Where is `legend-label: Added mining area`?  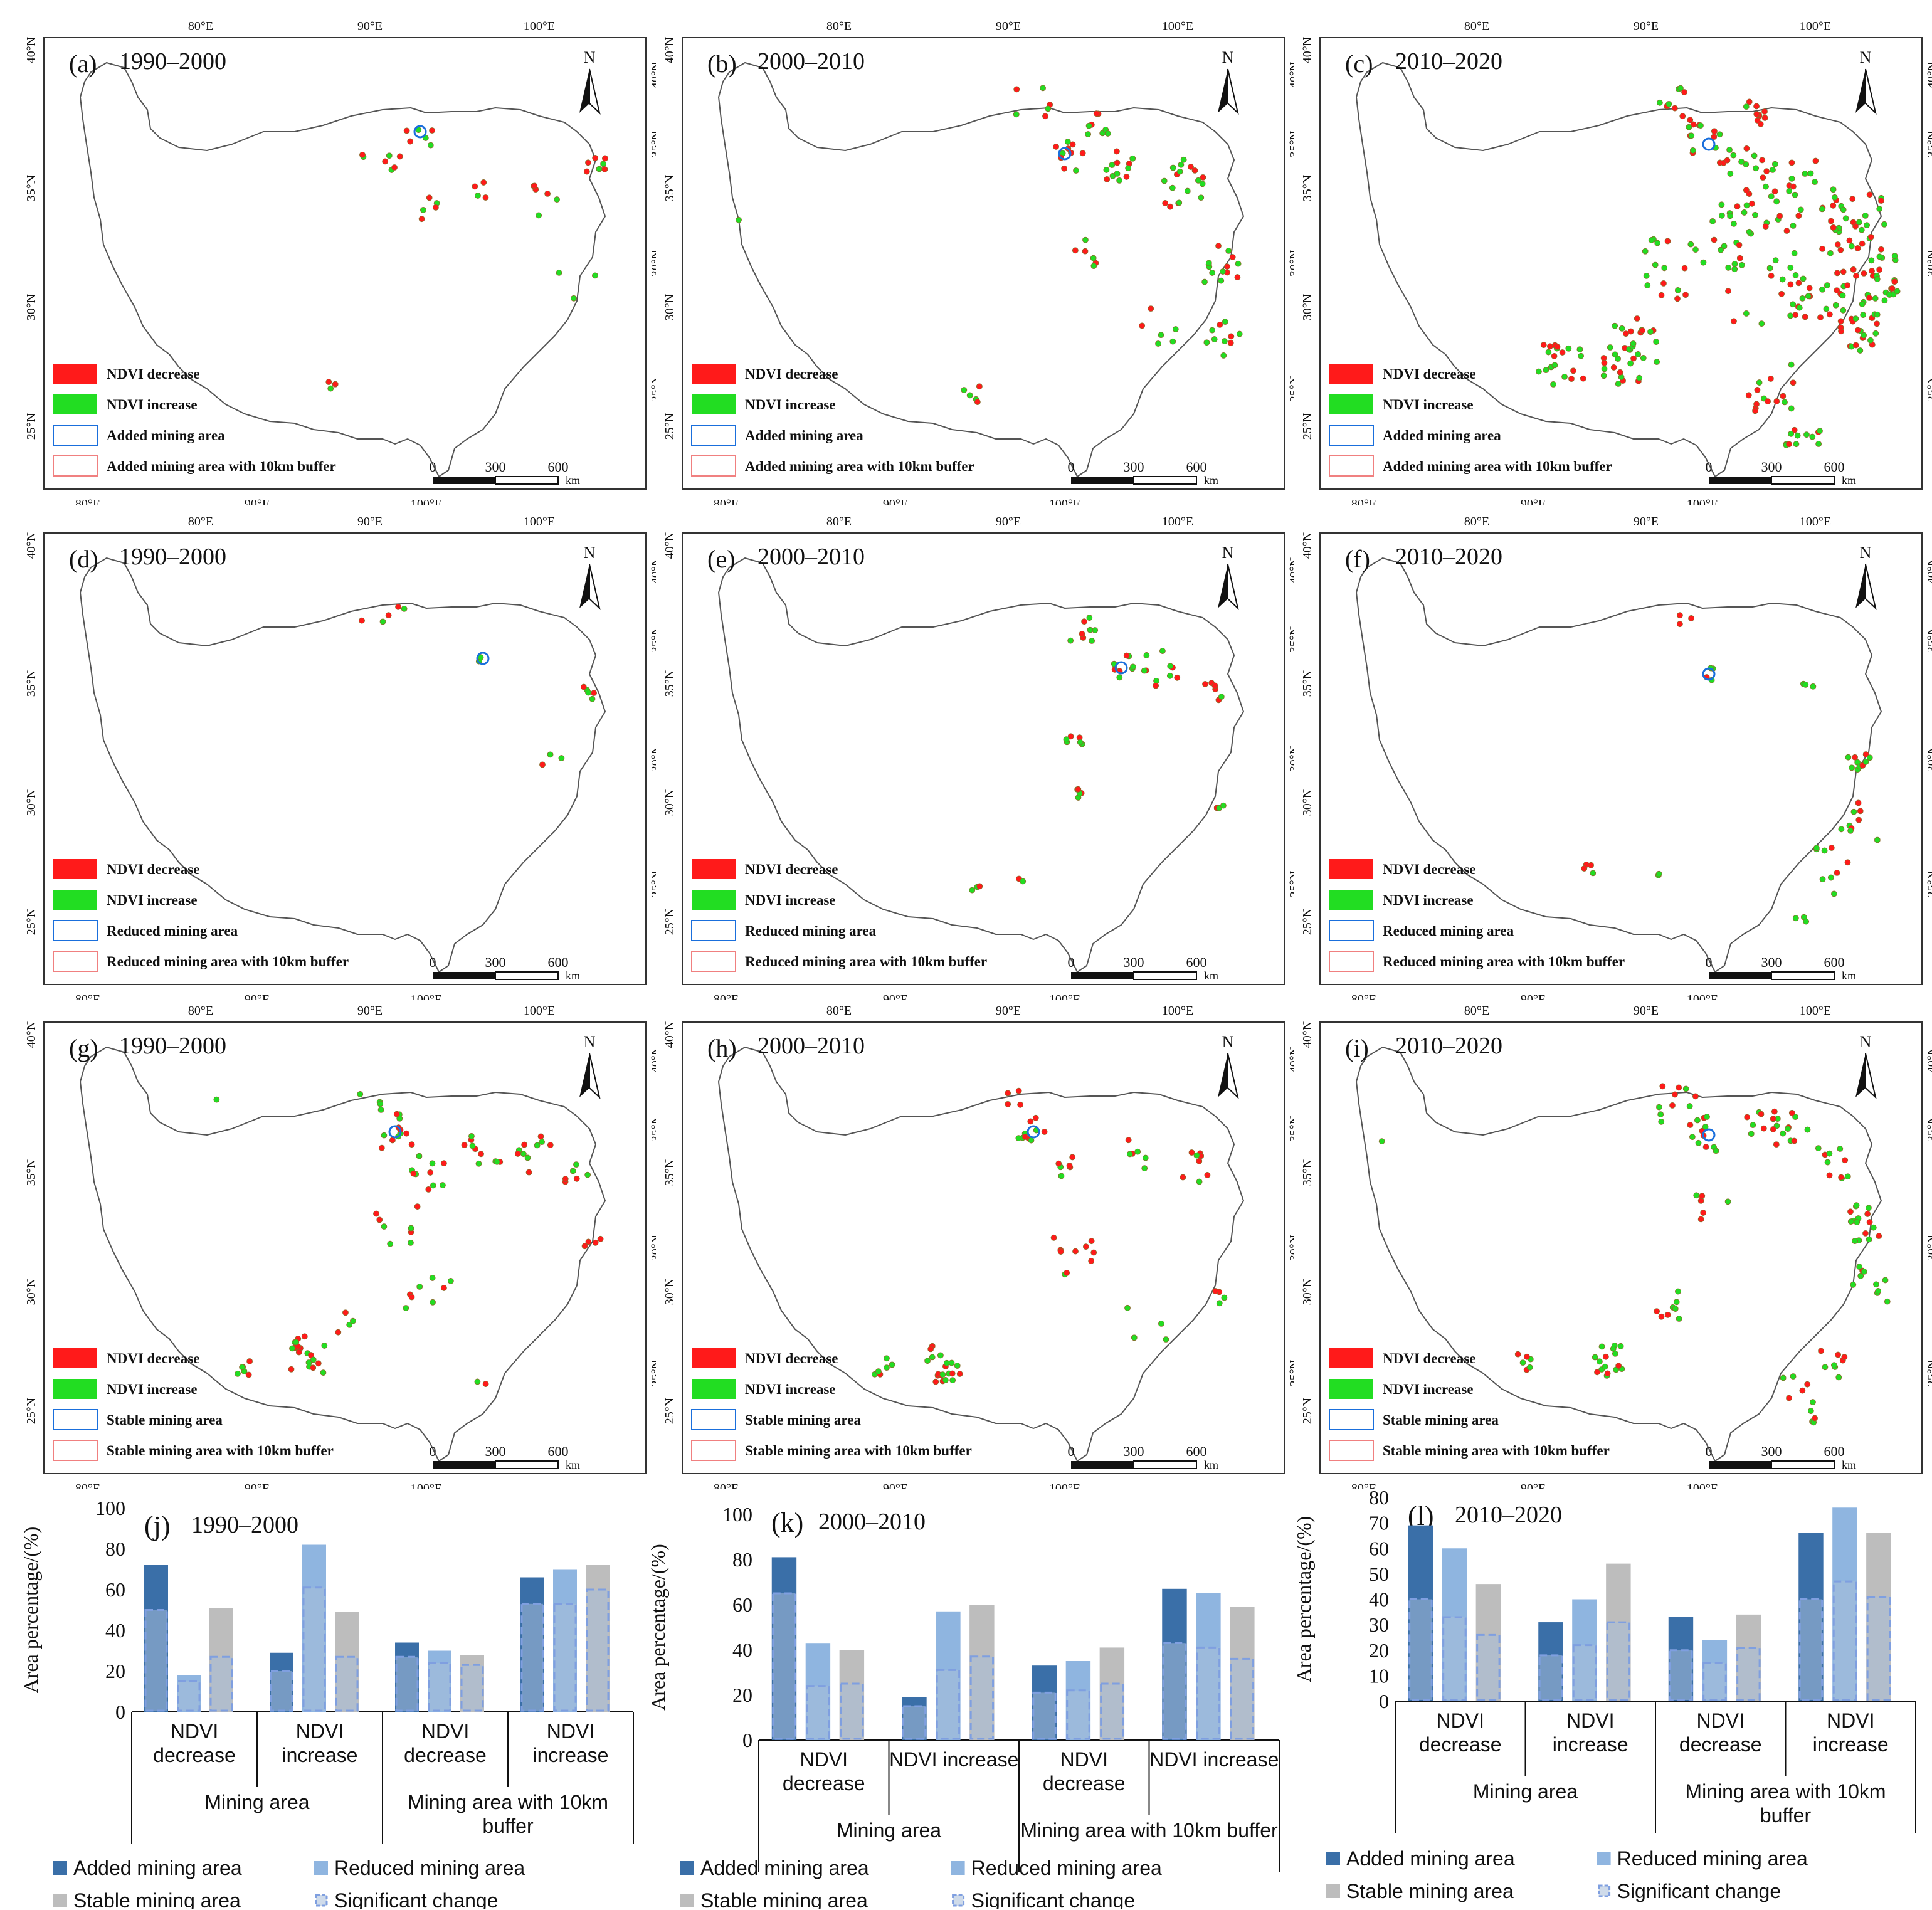 legend-label: Added mining area is located at coordinates (166, 435).